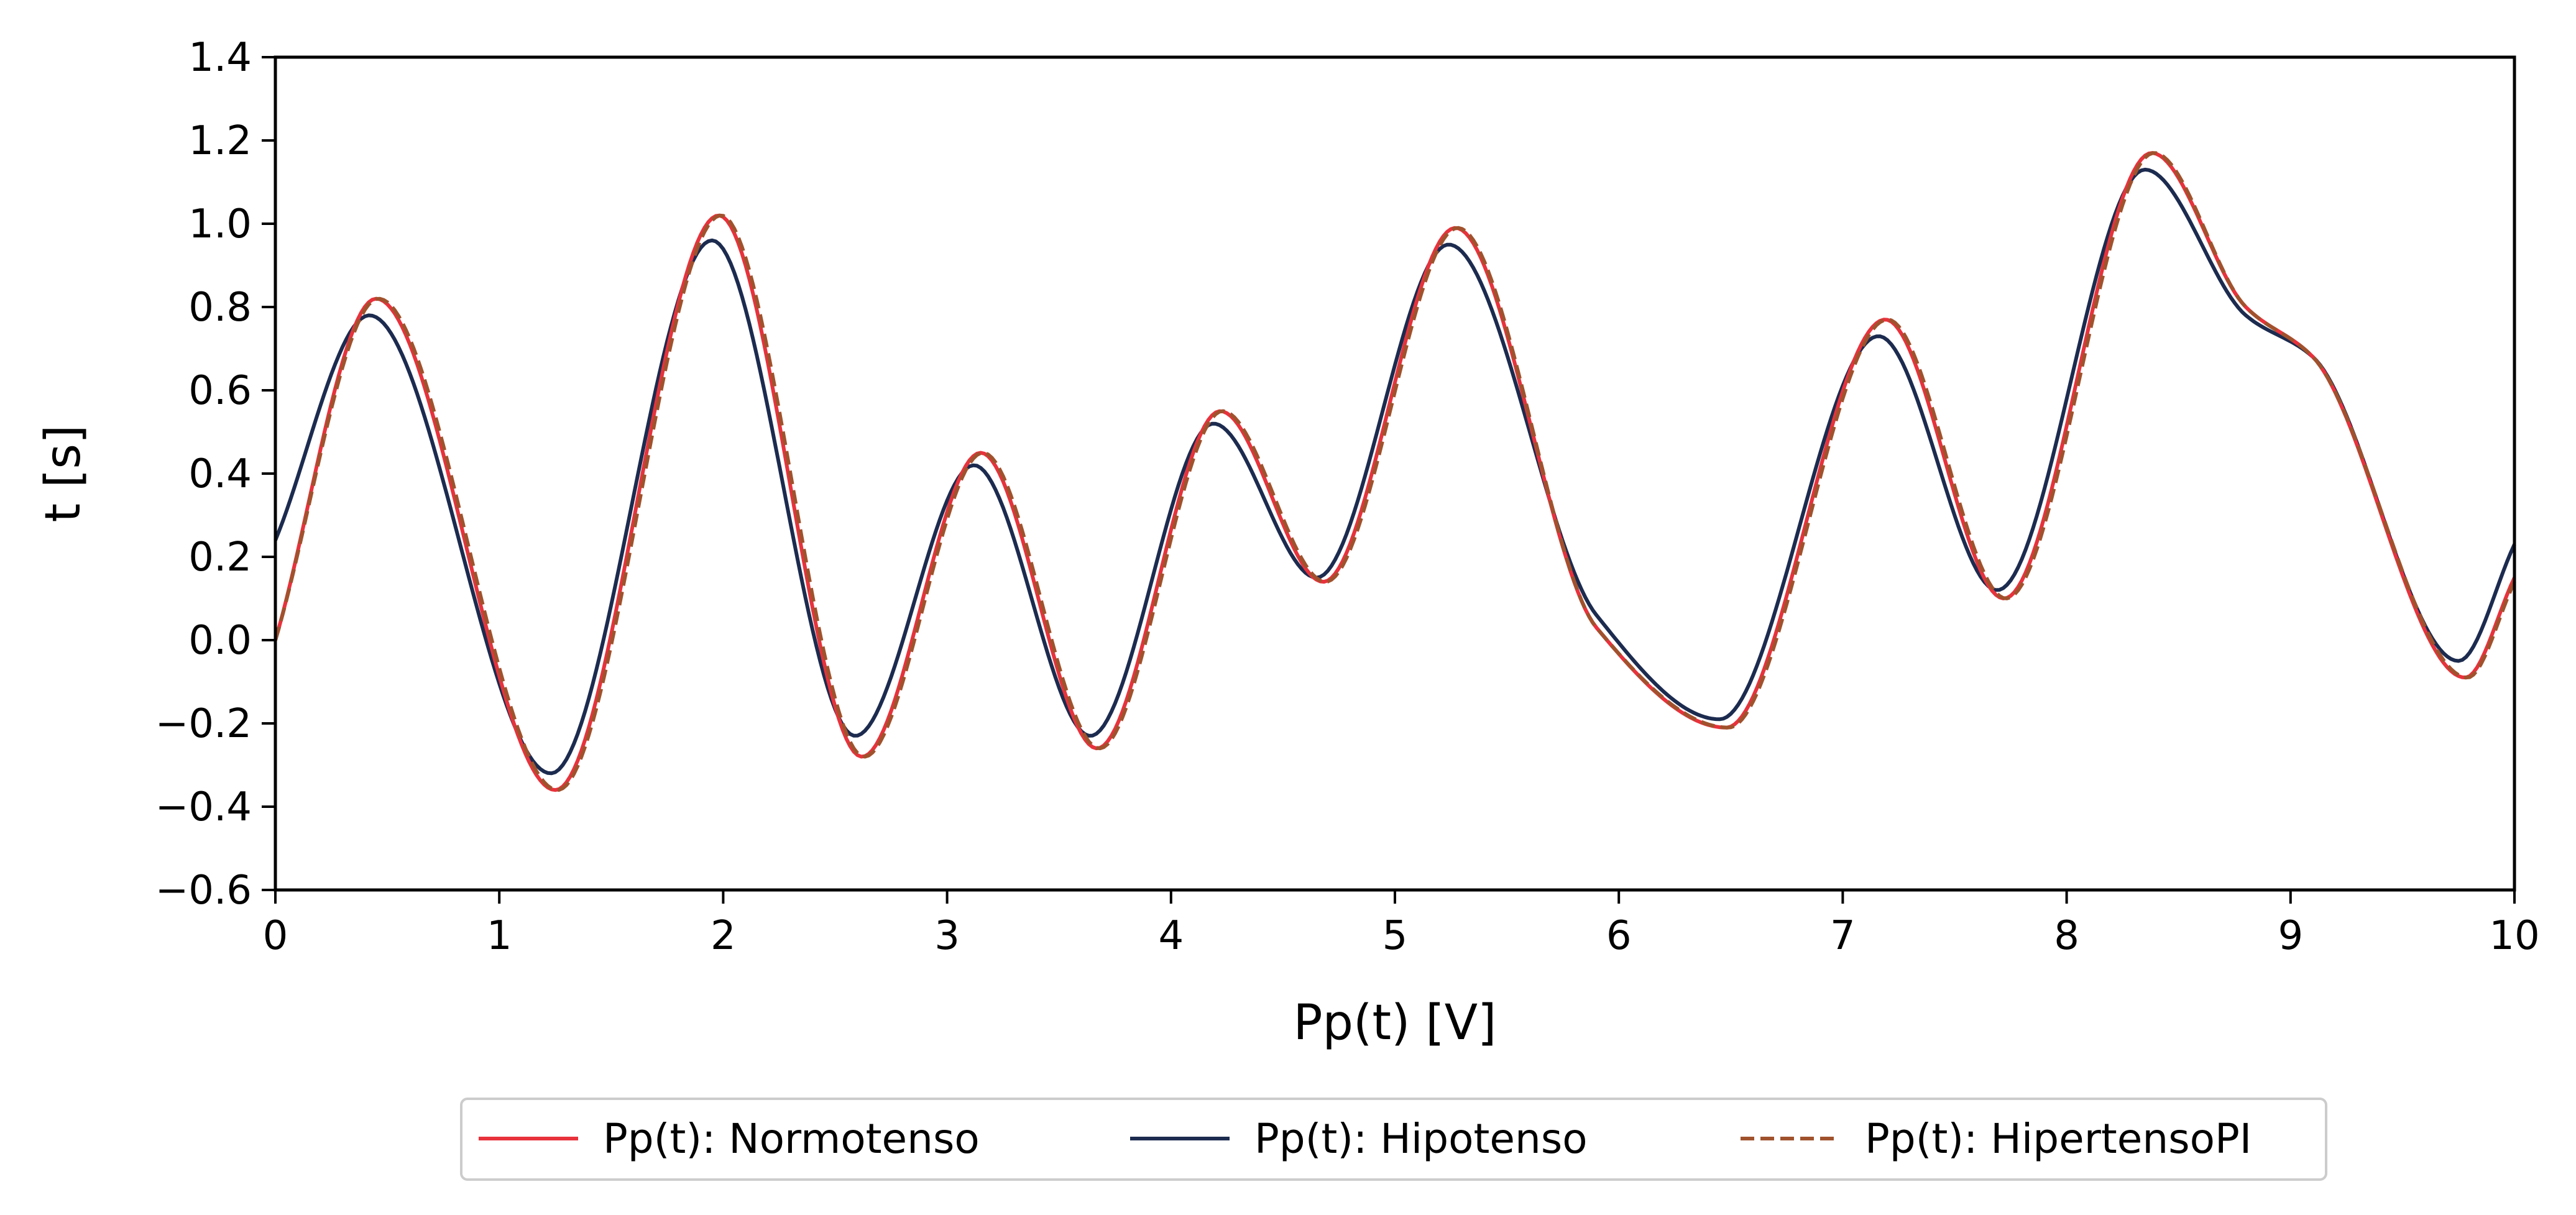 Image resolution: width=2576 pixels, height=1215 pixels. Describe the element at coordinates (2514, 936) in the screenshot. I see `x-tick-label: 10` at that location.